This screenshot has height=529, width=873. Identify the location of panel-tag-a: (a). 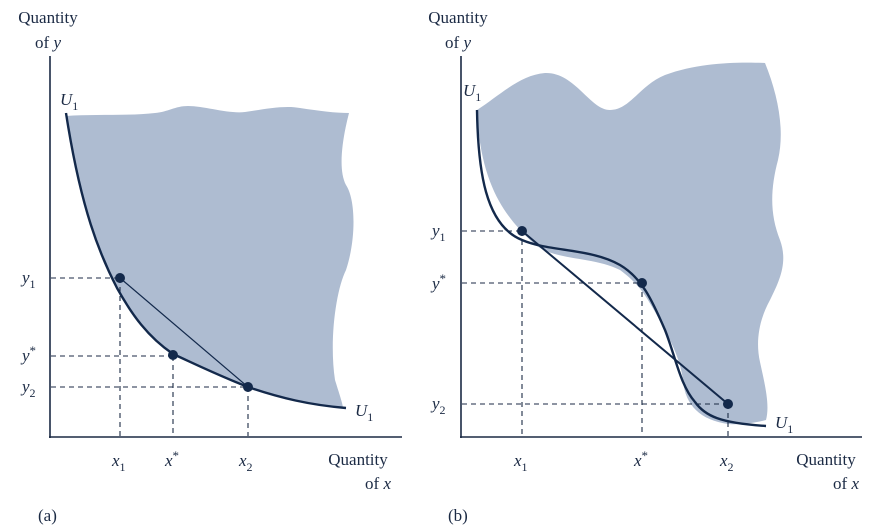
(47, 515).